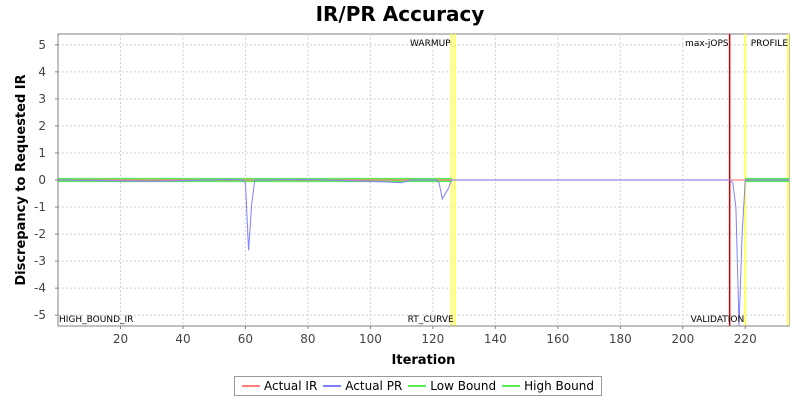 This screenshot has width=800, height=400. Describe the element at coordinates (307, 339) in the screenshot. I see `x-tick-label: 80` at that location.